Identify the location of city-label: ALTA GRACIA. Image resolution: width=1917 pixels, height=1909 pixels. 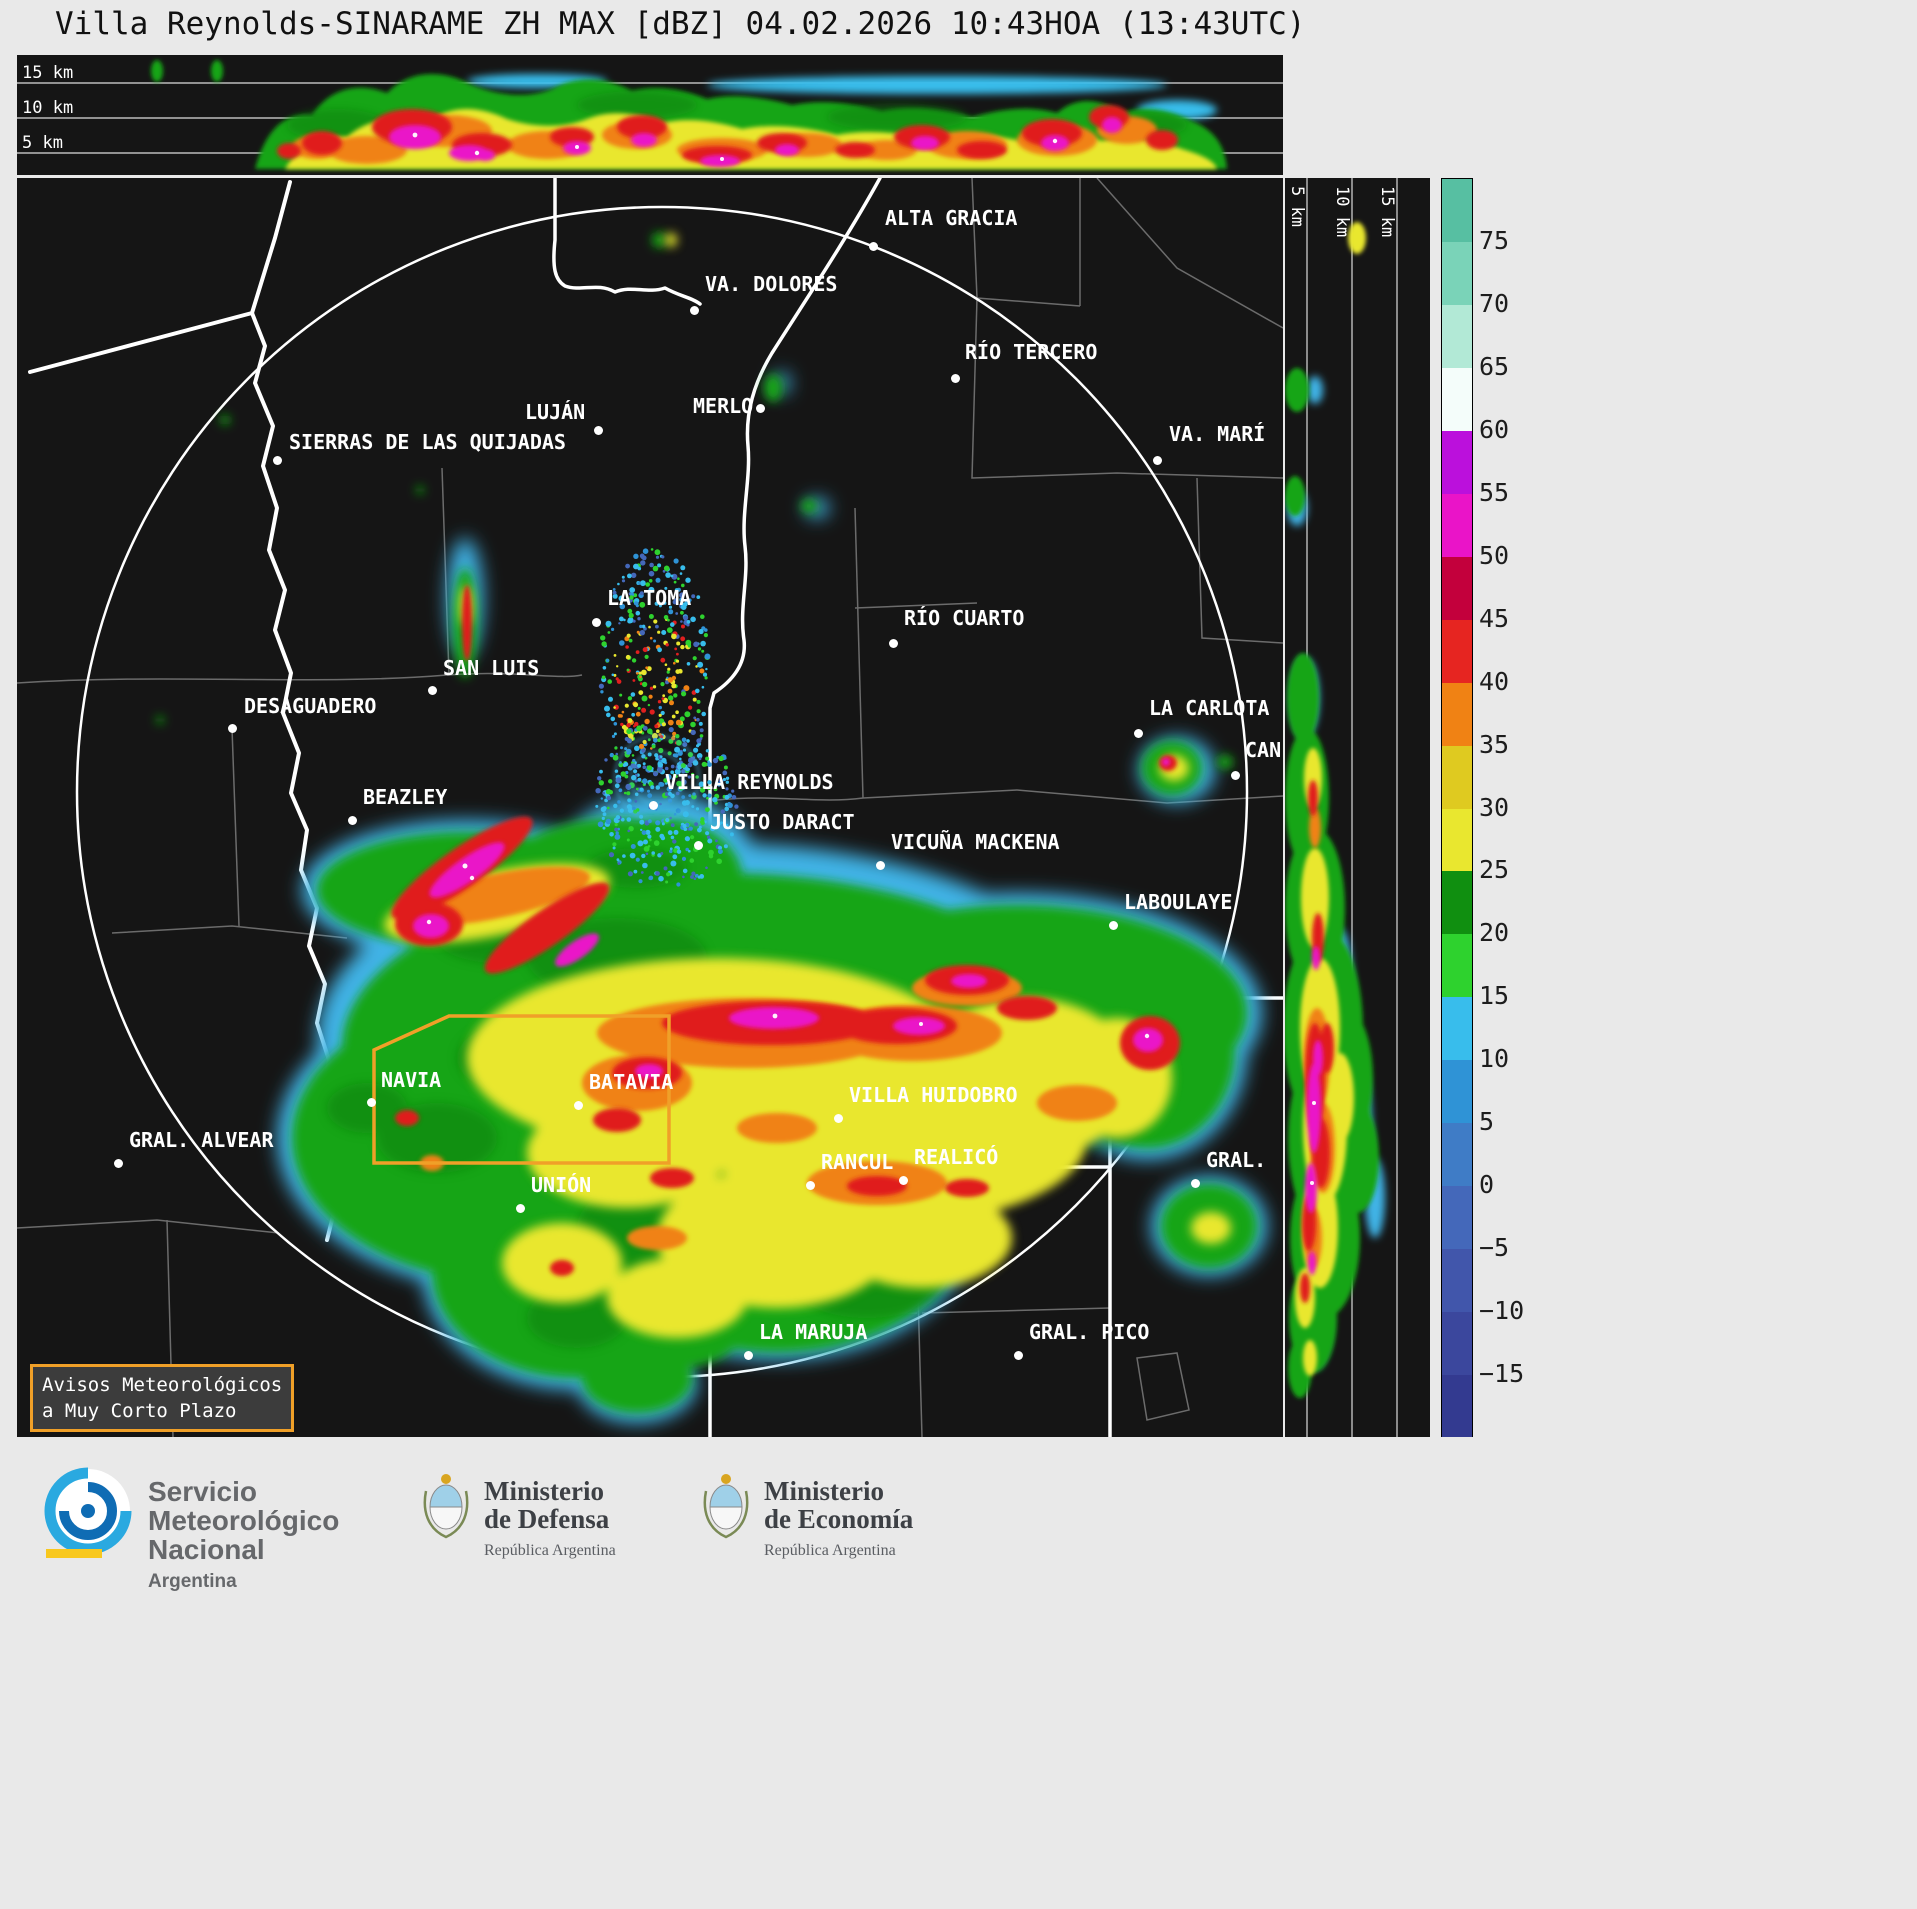
(951, 218).